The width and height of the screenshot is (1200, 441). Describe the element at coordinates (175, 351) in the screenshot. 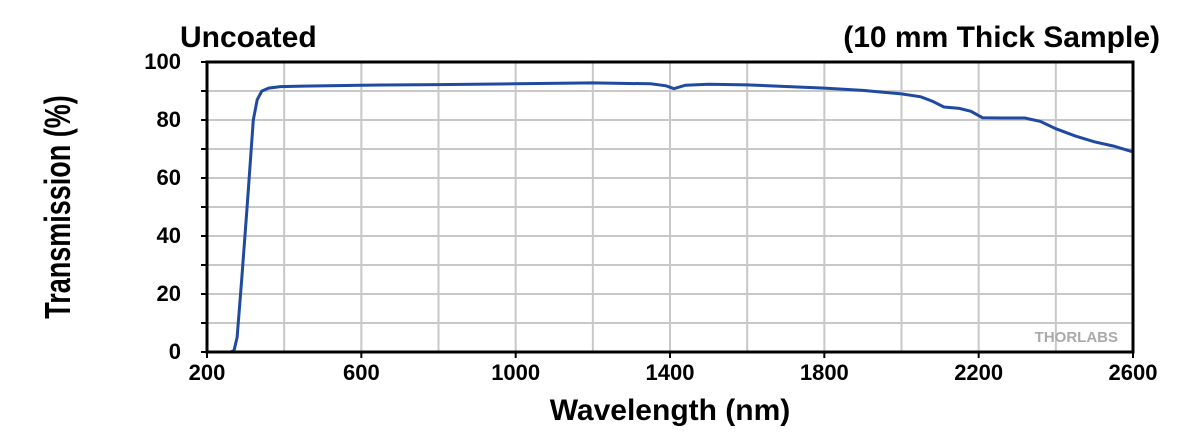

I see `y-tick-label: 0` at that location.